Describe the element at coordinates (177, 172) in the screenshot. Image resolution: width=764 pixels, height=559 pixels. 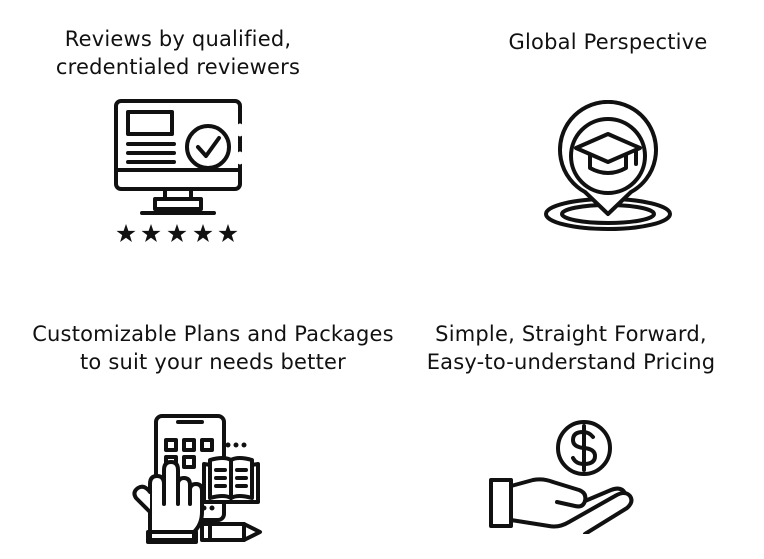
I see `monitor-check-stars-icon` at that location.